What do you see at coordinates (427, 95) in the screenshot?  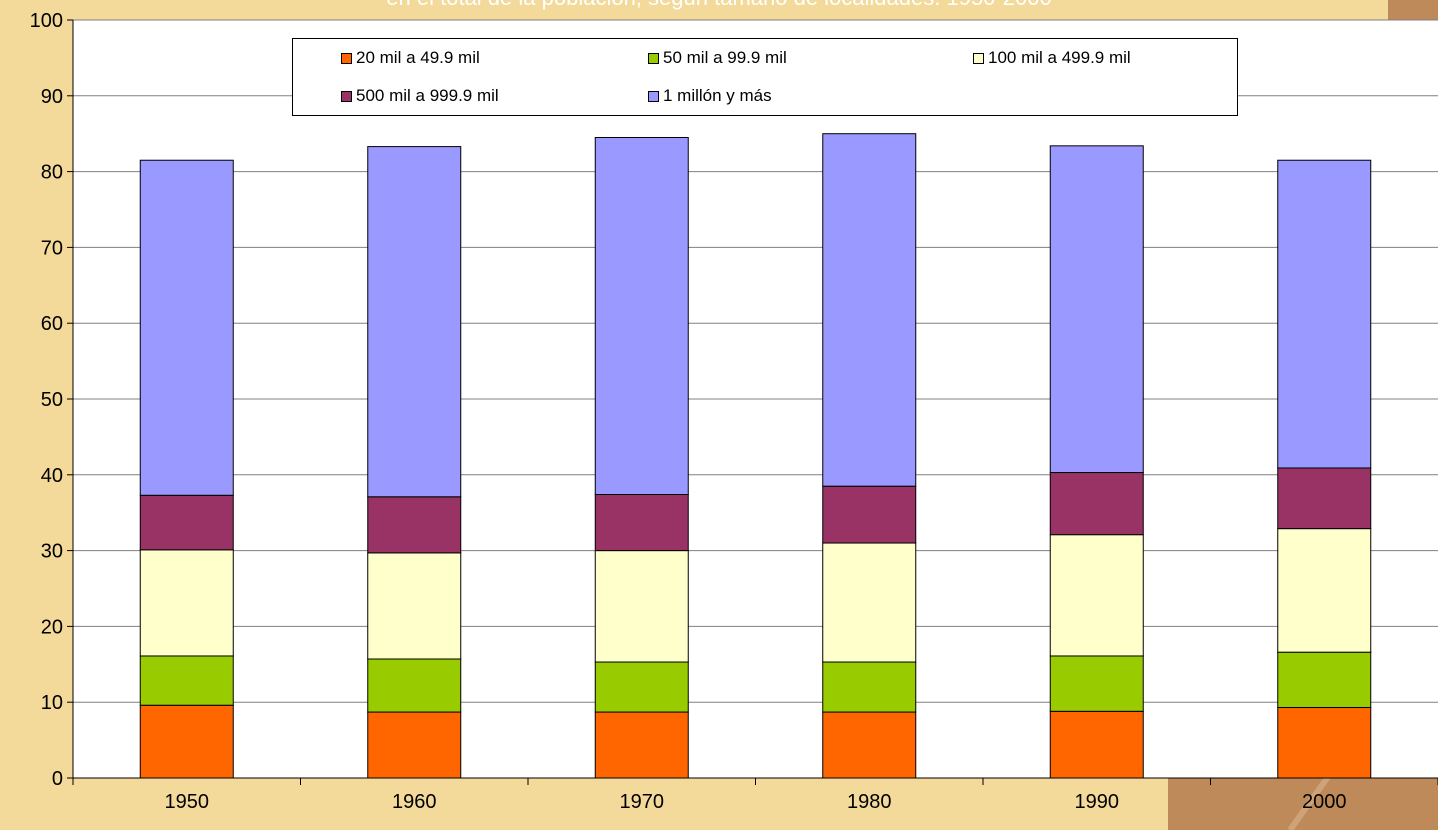 I see `legend-label: 500 mil a 999.9 mil` at bounding box center [427, 95].